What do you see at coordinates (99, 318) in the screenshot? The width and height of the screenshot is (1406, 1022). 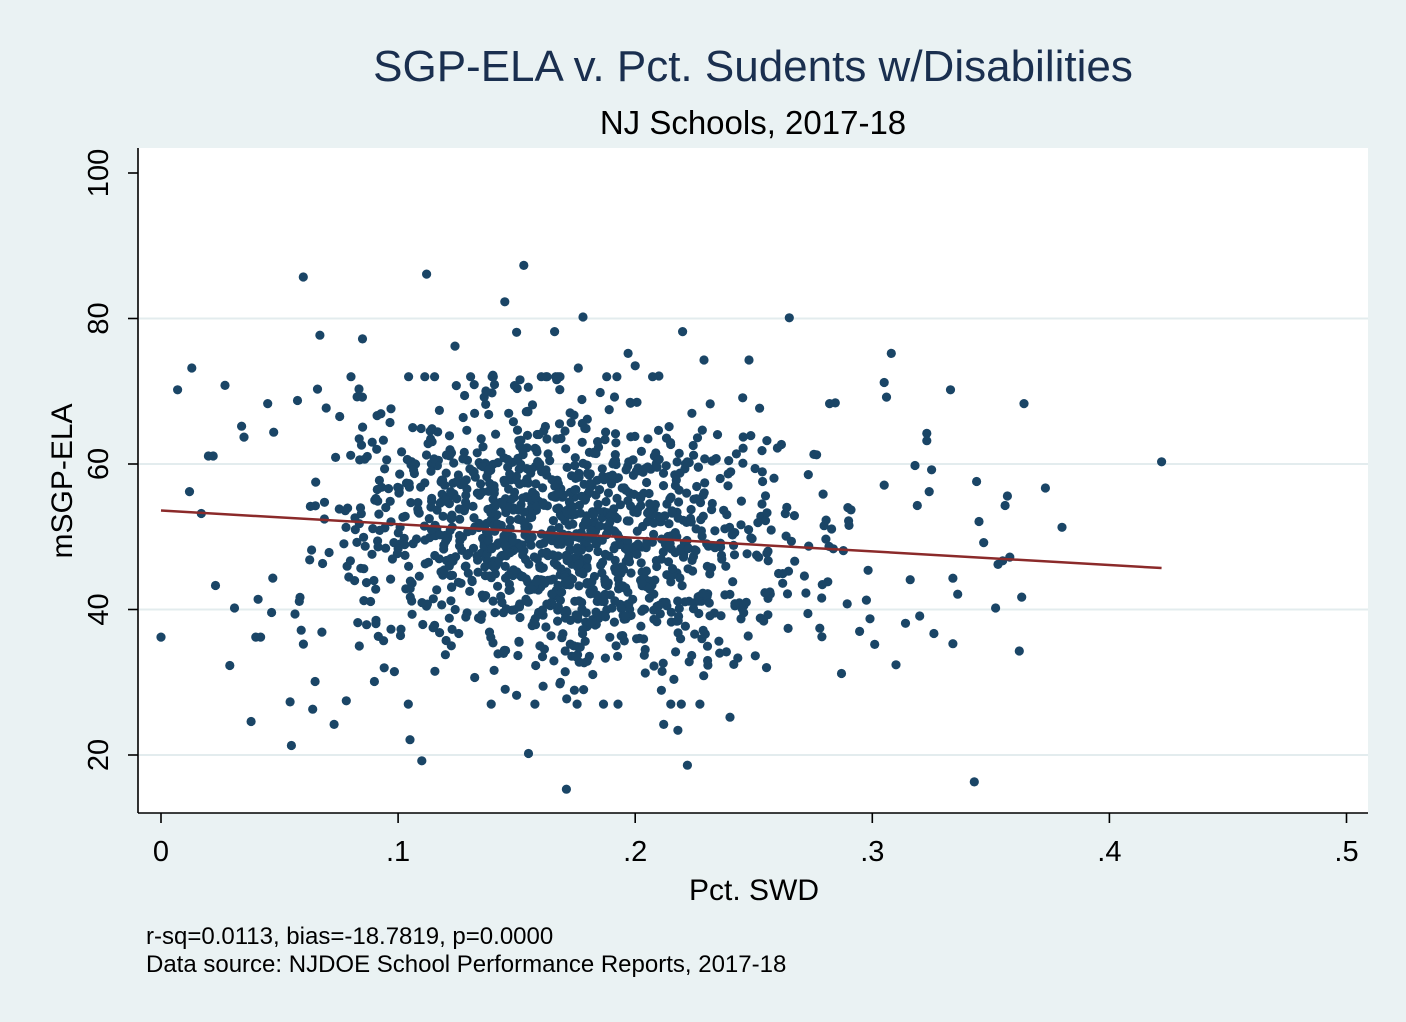 I see `y-tick-label: 80` at bounding box center [99, 318].